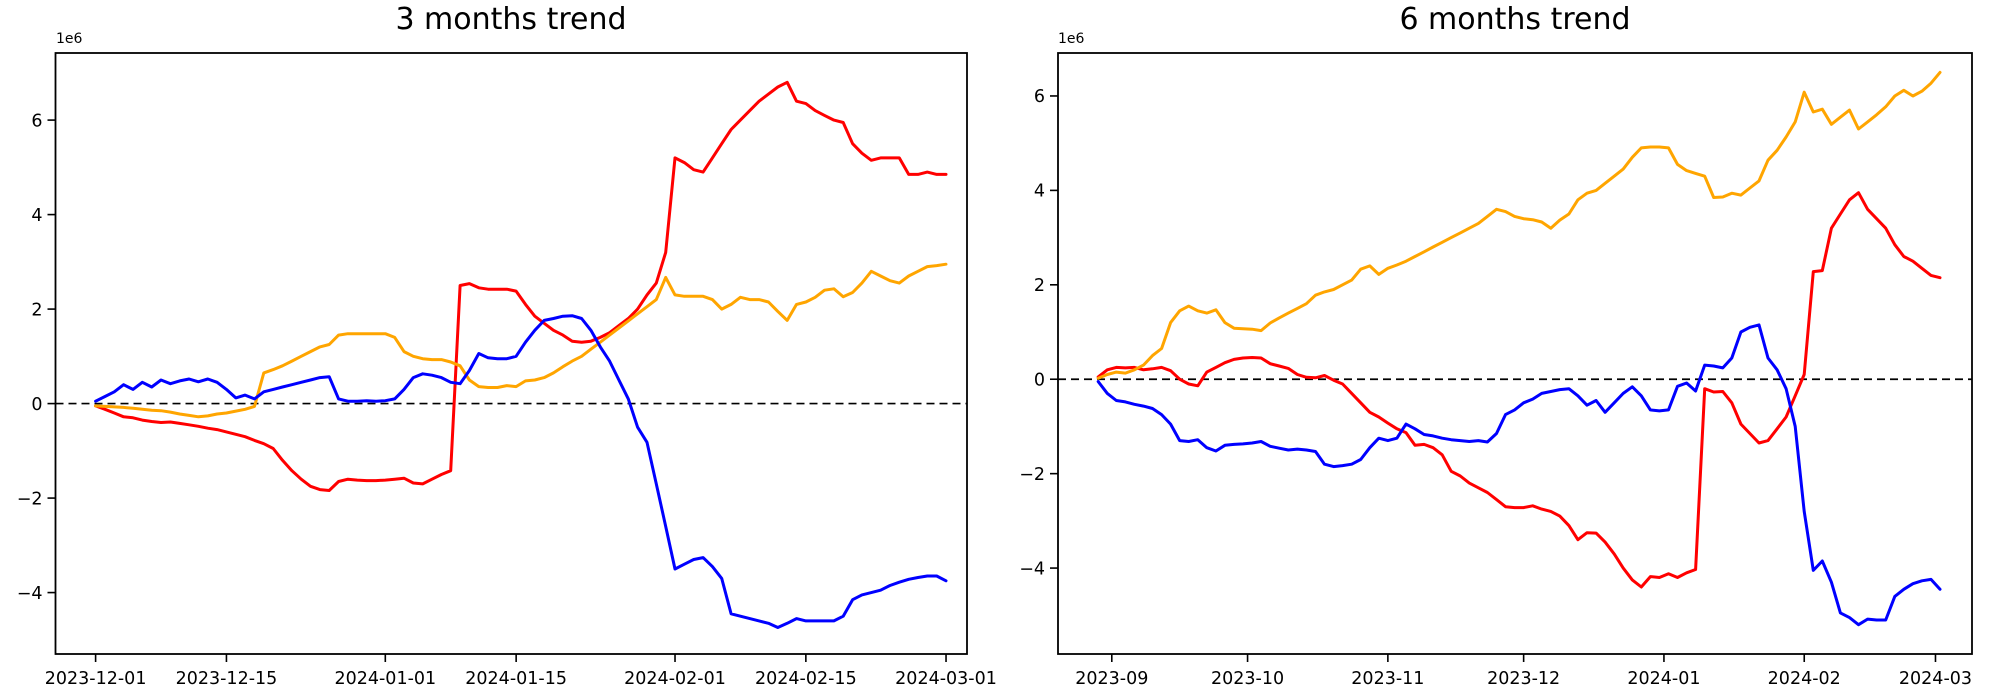  I want to click on x-tick-label: 2024-02-15, so click(806, 679).